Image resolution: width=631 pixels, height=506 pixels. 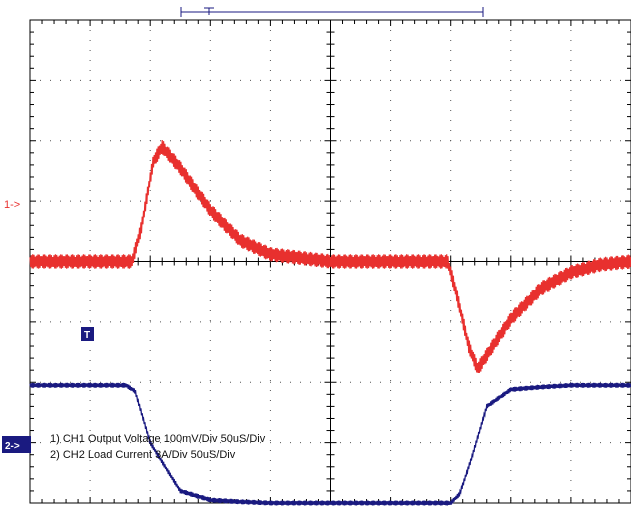 I want to click on trigger-marker: T, so click(x=87, y=334).